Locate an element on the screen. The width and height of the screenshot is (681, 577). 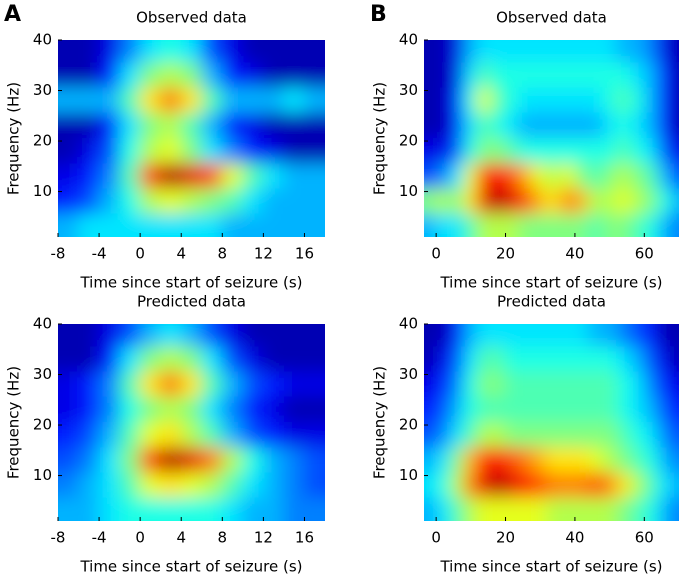
heatmap-cells is located at coordinates (551, 138).